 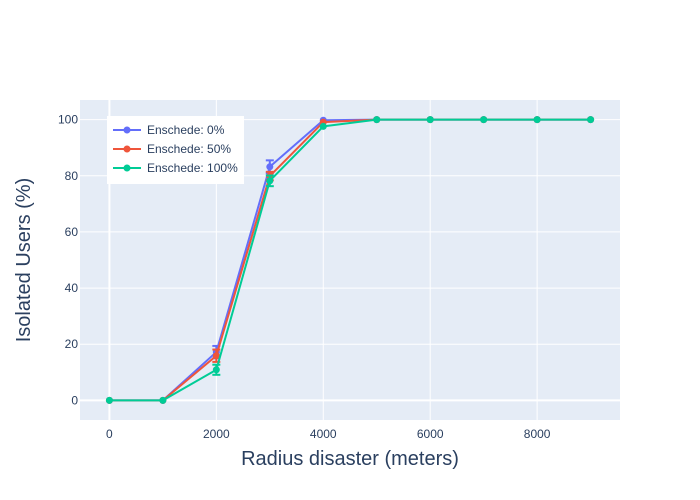 I want to click on x-axis: 0 2000 4000 6000 8000, so click(x=328, y=434).